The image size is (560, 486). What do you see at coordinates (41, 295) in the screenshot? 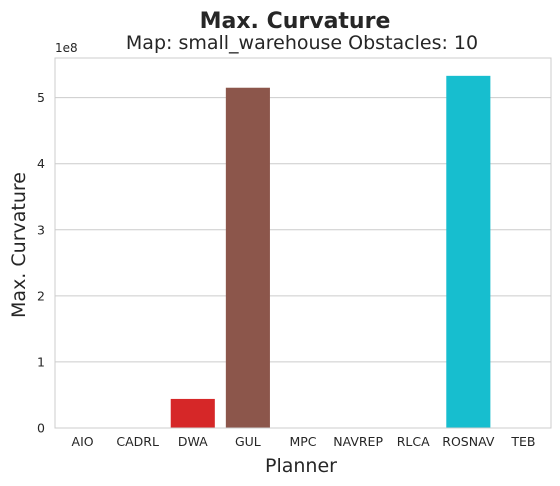
I see `y-tick-label: 2` at bounding box center [41, 295].